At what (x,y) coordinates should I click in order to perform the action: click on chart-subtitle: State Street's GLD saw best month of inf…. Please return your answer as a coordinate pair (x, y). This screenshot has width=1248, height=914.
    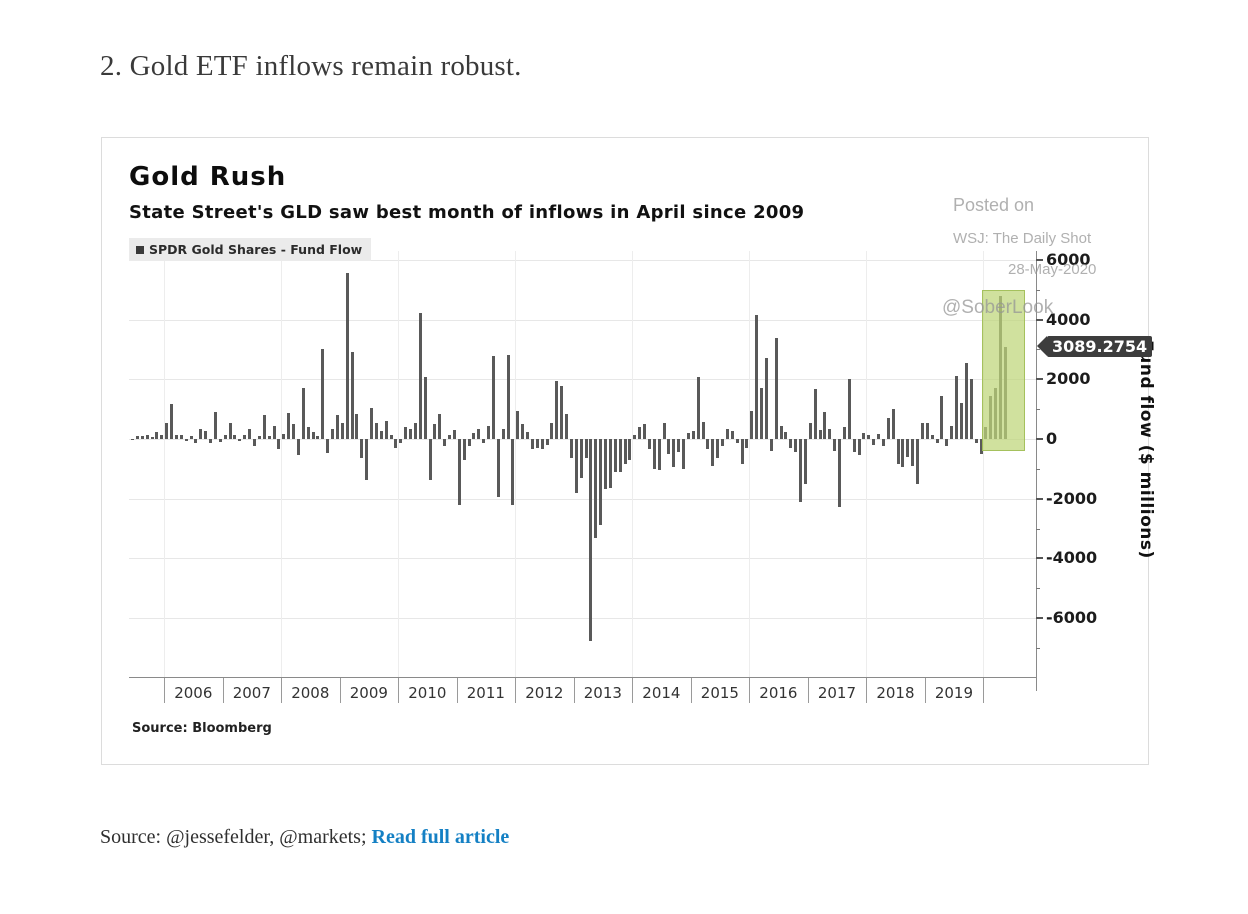
    Looking at the image, I should click on (467, 212).